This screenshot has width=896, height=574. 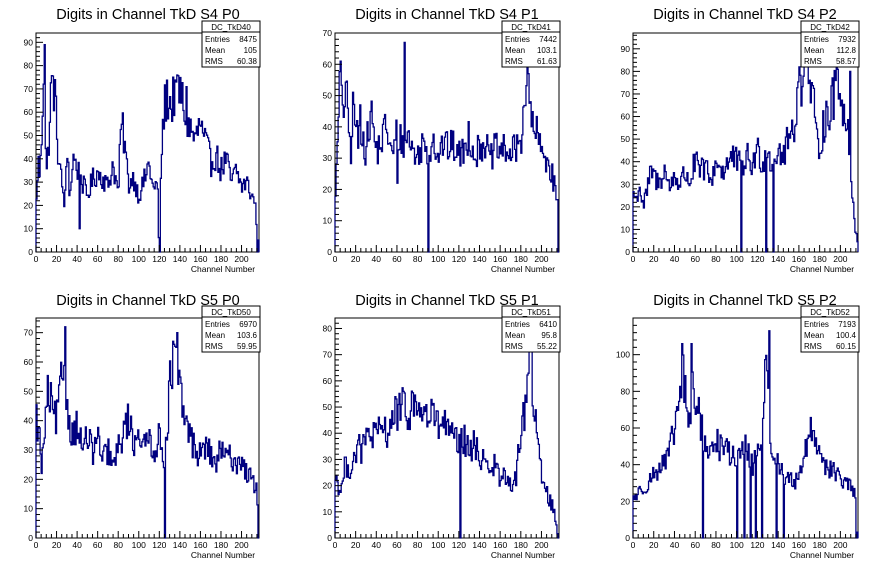 What do you see at coordinates (830, 27) in the screenshot?
I see `stats-histogram-name: DC_TkD42` at bounding box center [830, 27].